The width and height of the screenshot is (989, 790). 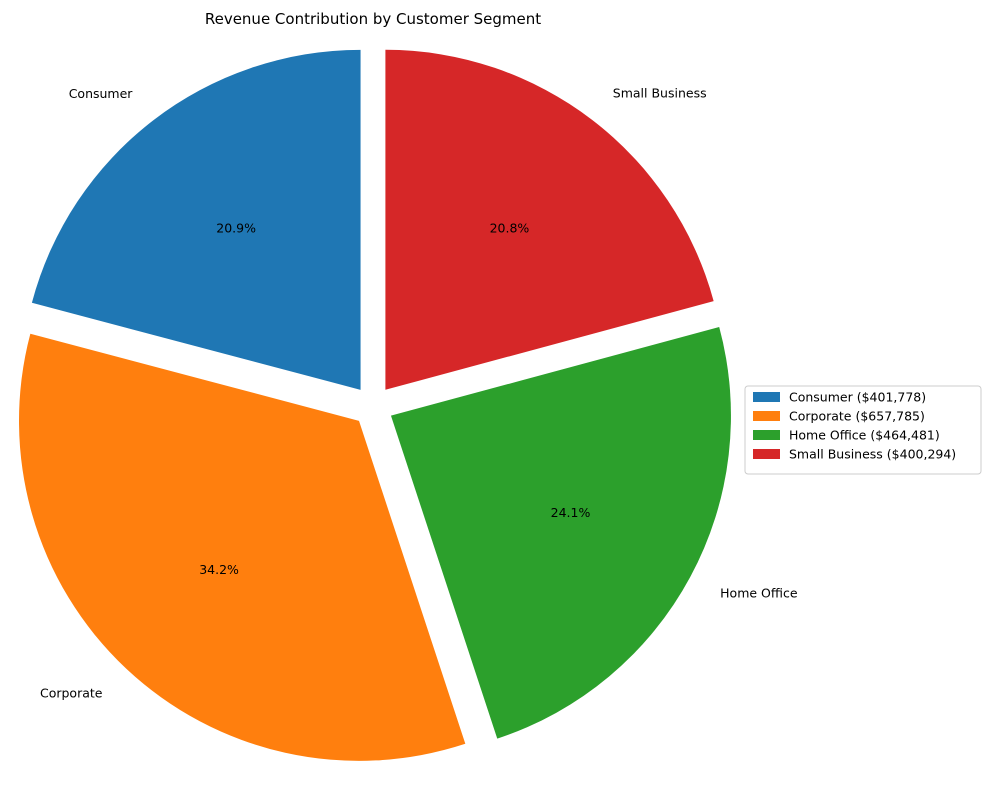 What do you see at coordinates (864, 435) in the screenshot?
I see `legend-label-home-office: Home Office ($464,481)` at bounding box center [864, 435].